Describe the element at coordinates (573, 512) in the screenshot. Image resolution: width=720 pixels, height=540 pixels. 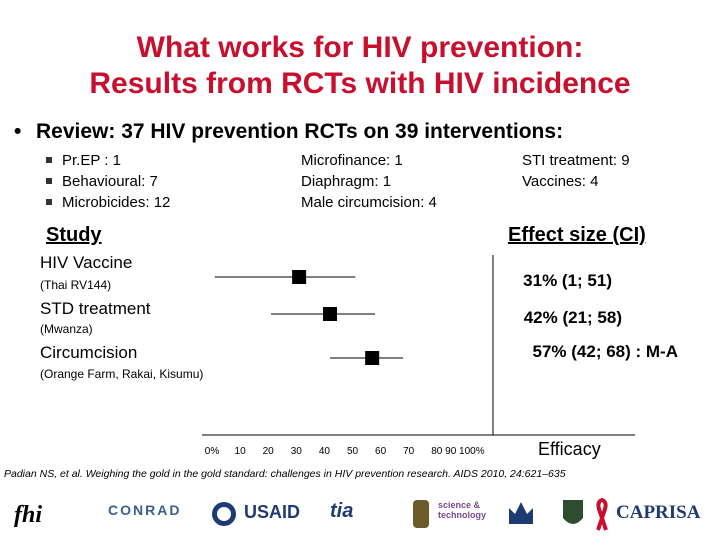
I see `university-crest-icon` at that location.